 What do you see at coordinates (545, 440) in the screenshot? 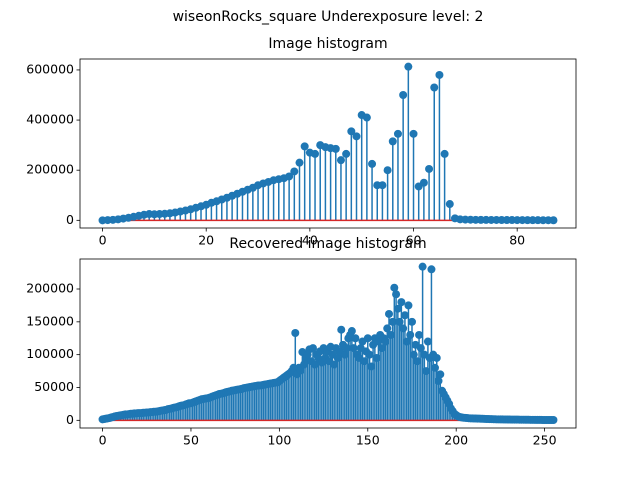
I see `x-tick-label: 250` at bounding box center [545, 440].